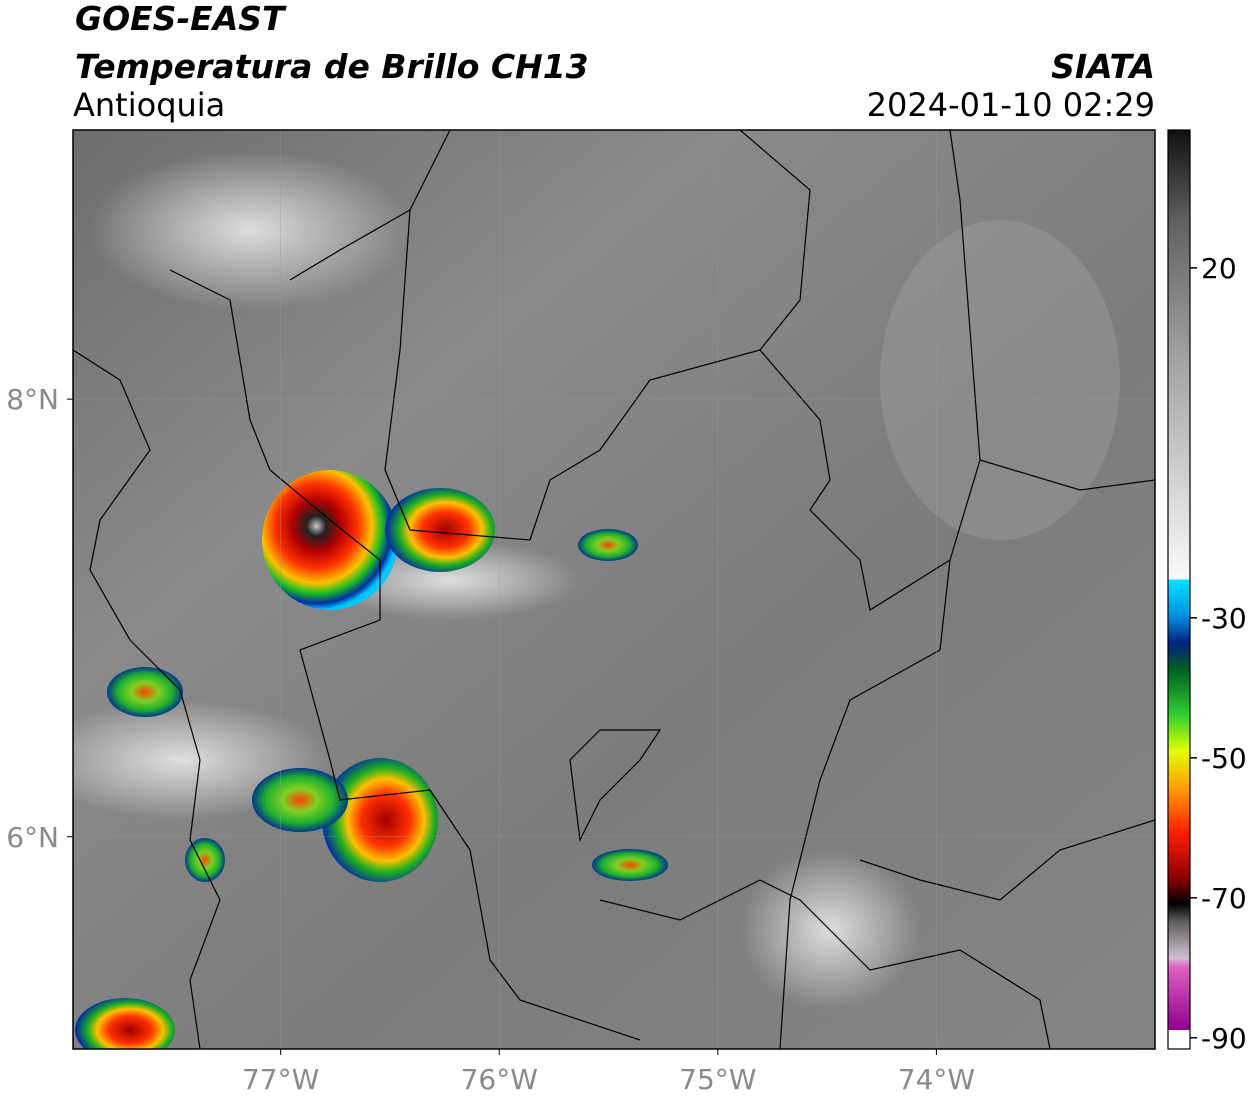 Image resolution: width=1252 pixels, height=1099 pixels. What do you see at coordinates (1224, 618) in the screenshot?
I see `colorbar-label: -30` at bounding box center [1224, 618].